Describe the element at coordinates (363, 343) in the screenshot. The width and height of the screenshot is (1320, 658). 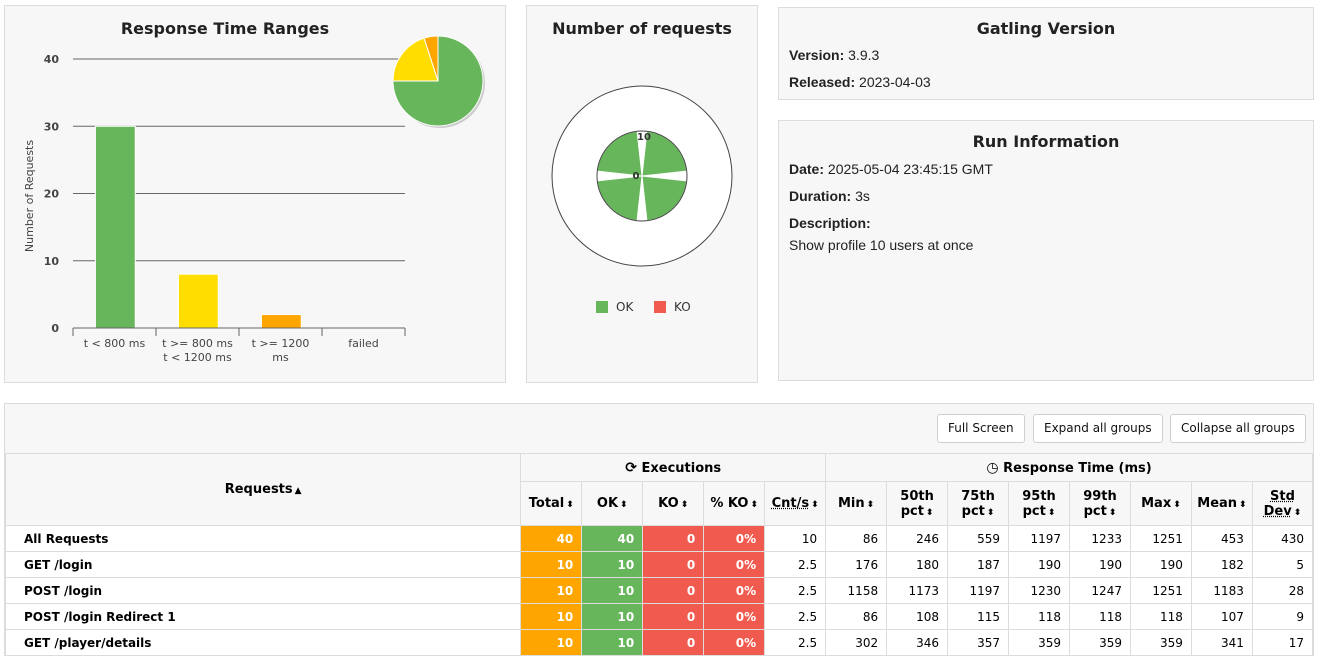
I see `x-tick-label: failed` at that location.